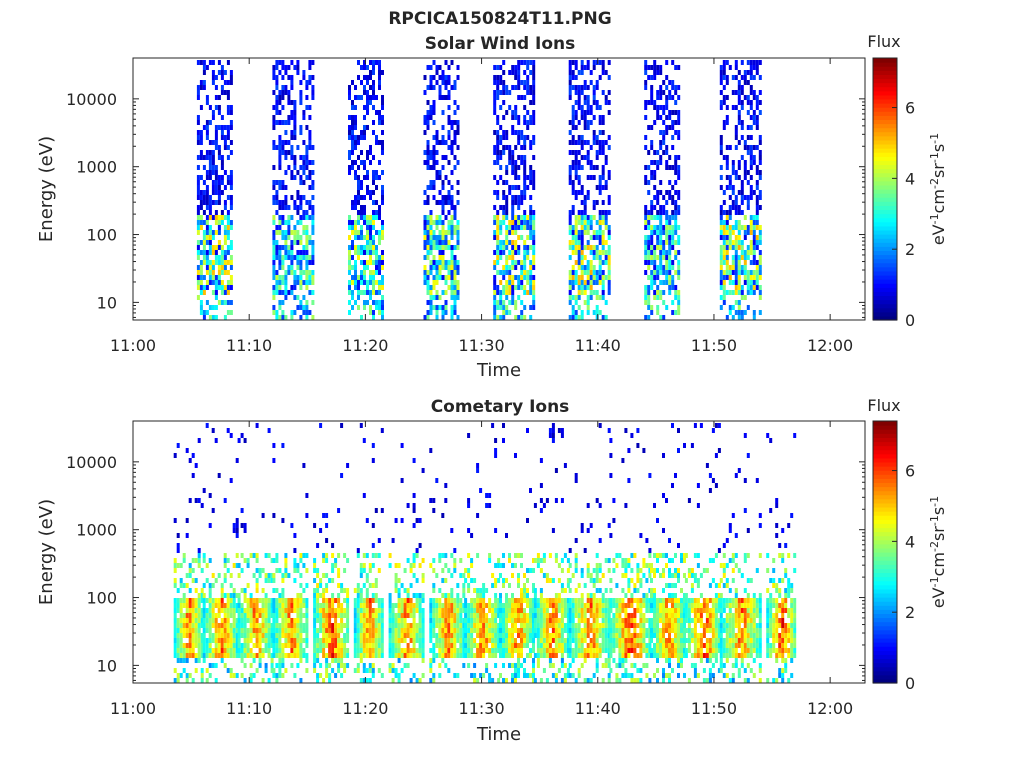 The image size is (1024, 772). What do you see at coordinates (885, 64) in the screenshot?
I see `colorbar-step` at bounding box center [885, 64].